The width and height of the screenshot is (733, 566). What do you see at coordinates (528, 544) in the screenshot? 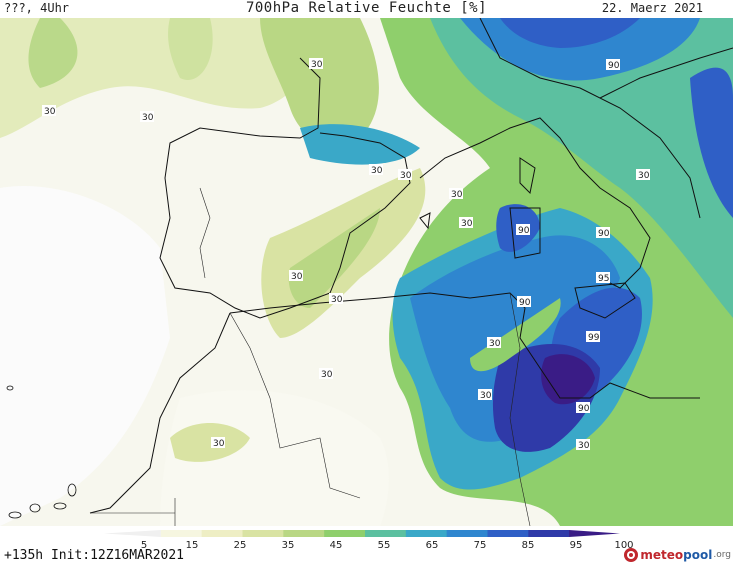
I see `legend-tick-label: 85` at bounding box center [528, 544].